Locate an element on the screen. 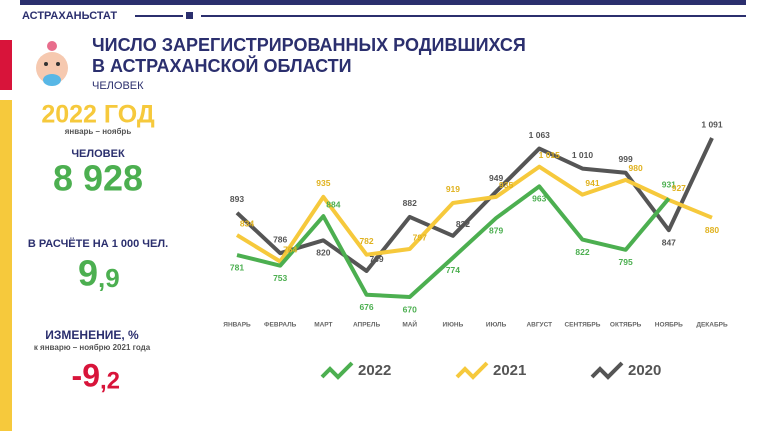 The width and height of the screenshot is (767, 431). x-tick-label: ДЕКАБРЬ is located at coordinates (712, 325).